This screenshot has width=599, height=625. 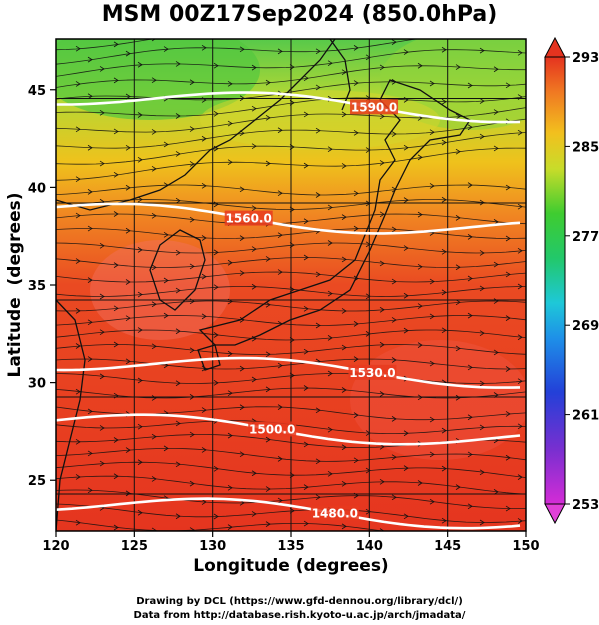 What do you see at coordinates (134, 546) in the screenshot?
I see `x-tick-label: 125` at bounding box center [134, 546].